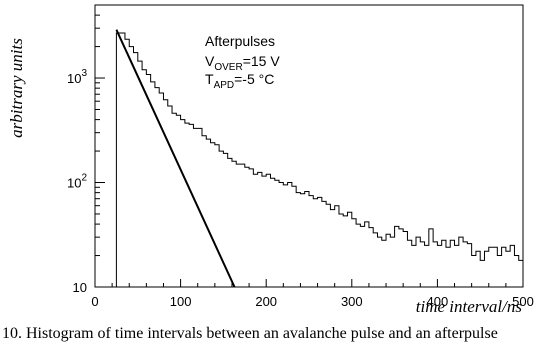 The image size is (538, 345). Describe the element at coordinates (523, 301) in the screenshot. I see `x-tick-label: 500` at that location.